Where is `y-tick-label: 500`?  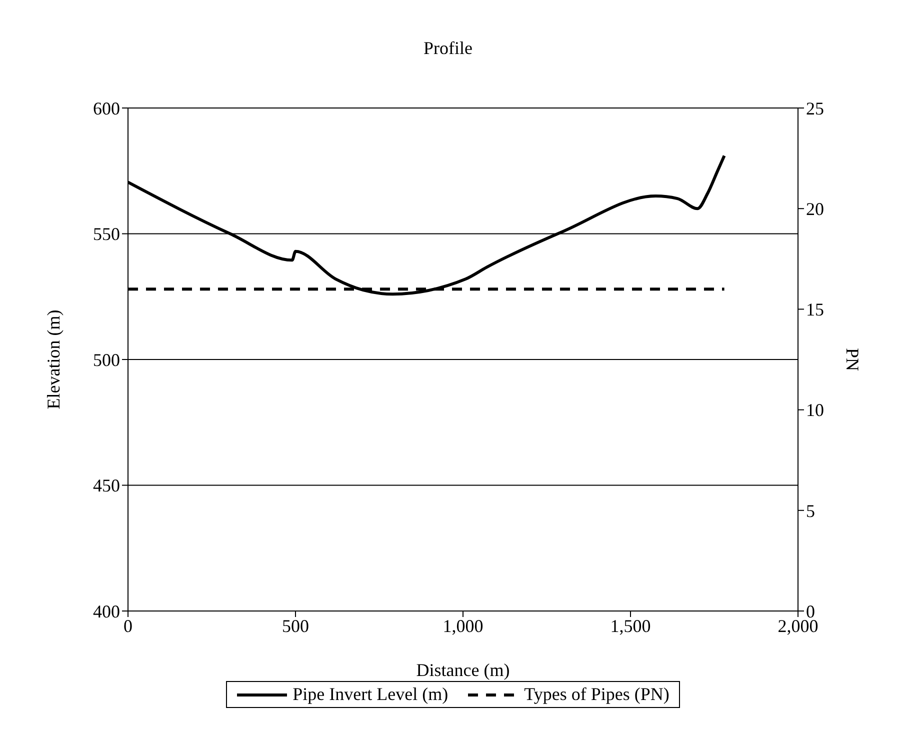
y-tick-label: 500 is located at coordinates (106, 360).